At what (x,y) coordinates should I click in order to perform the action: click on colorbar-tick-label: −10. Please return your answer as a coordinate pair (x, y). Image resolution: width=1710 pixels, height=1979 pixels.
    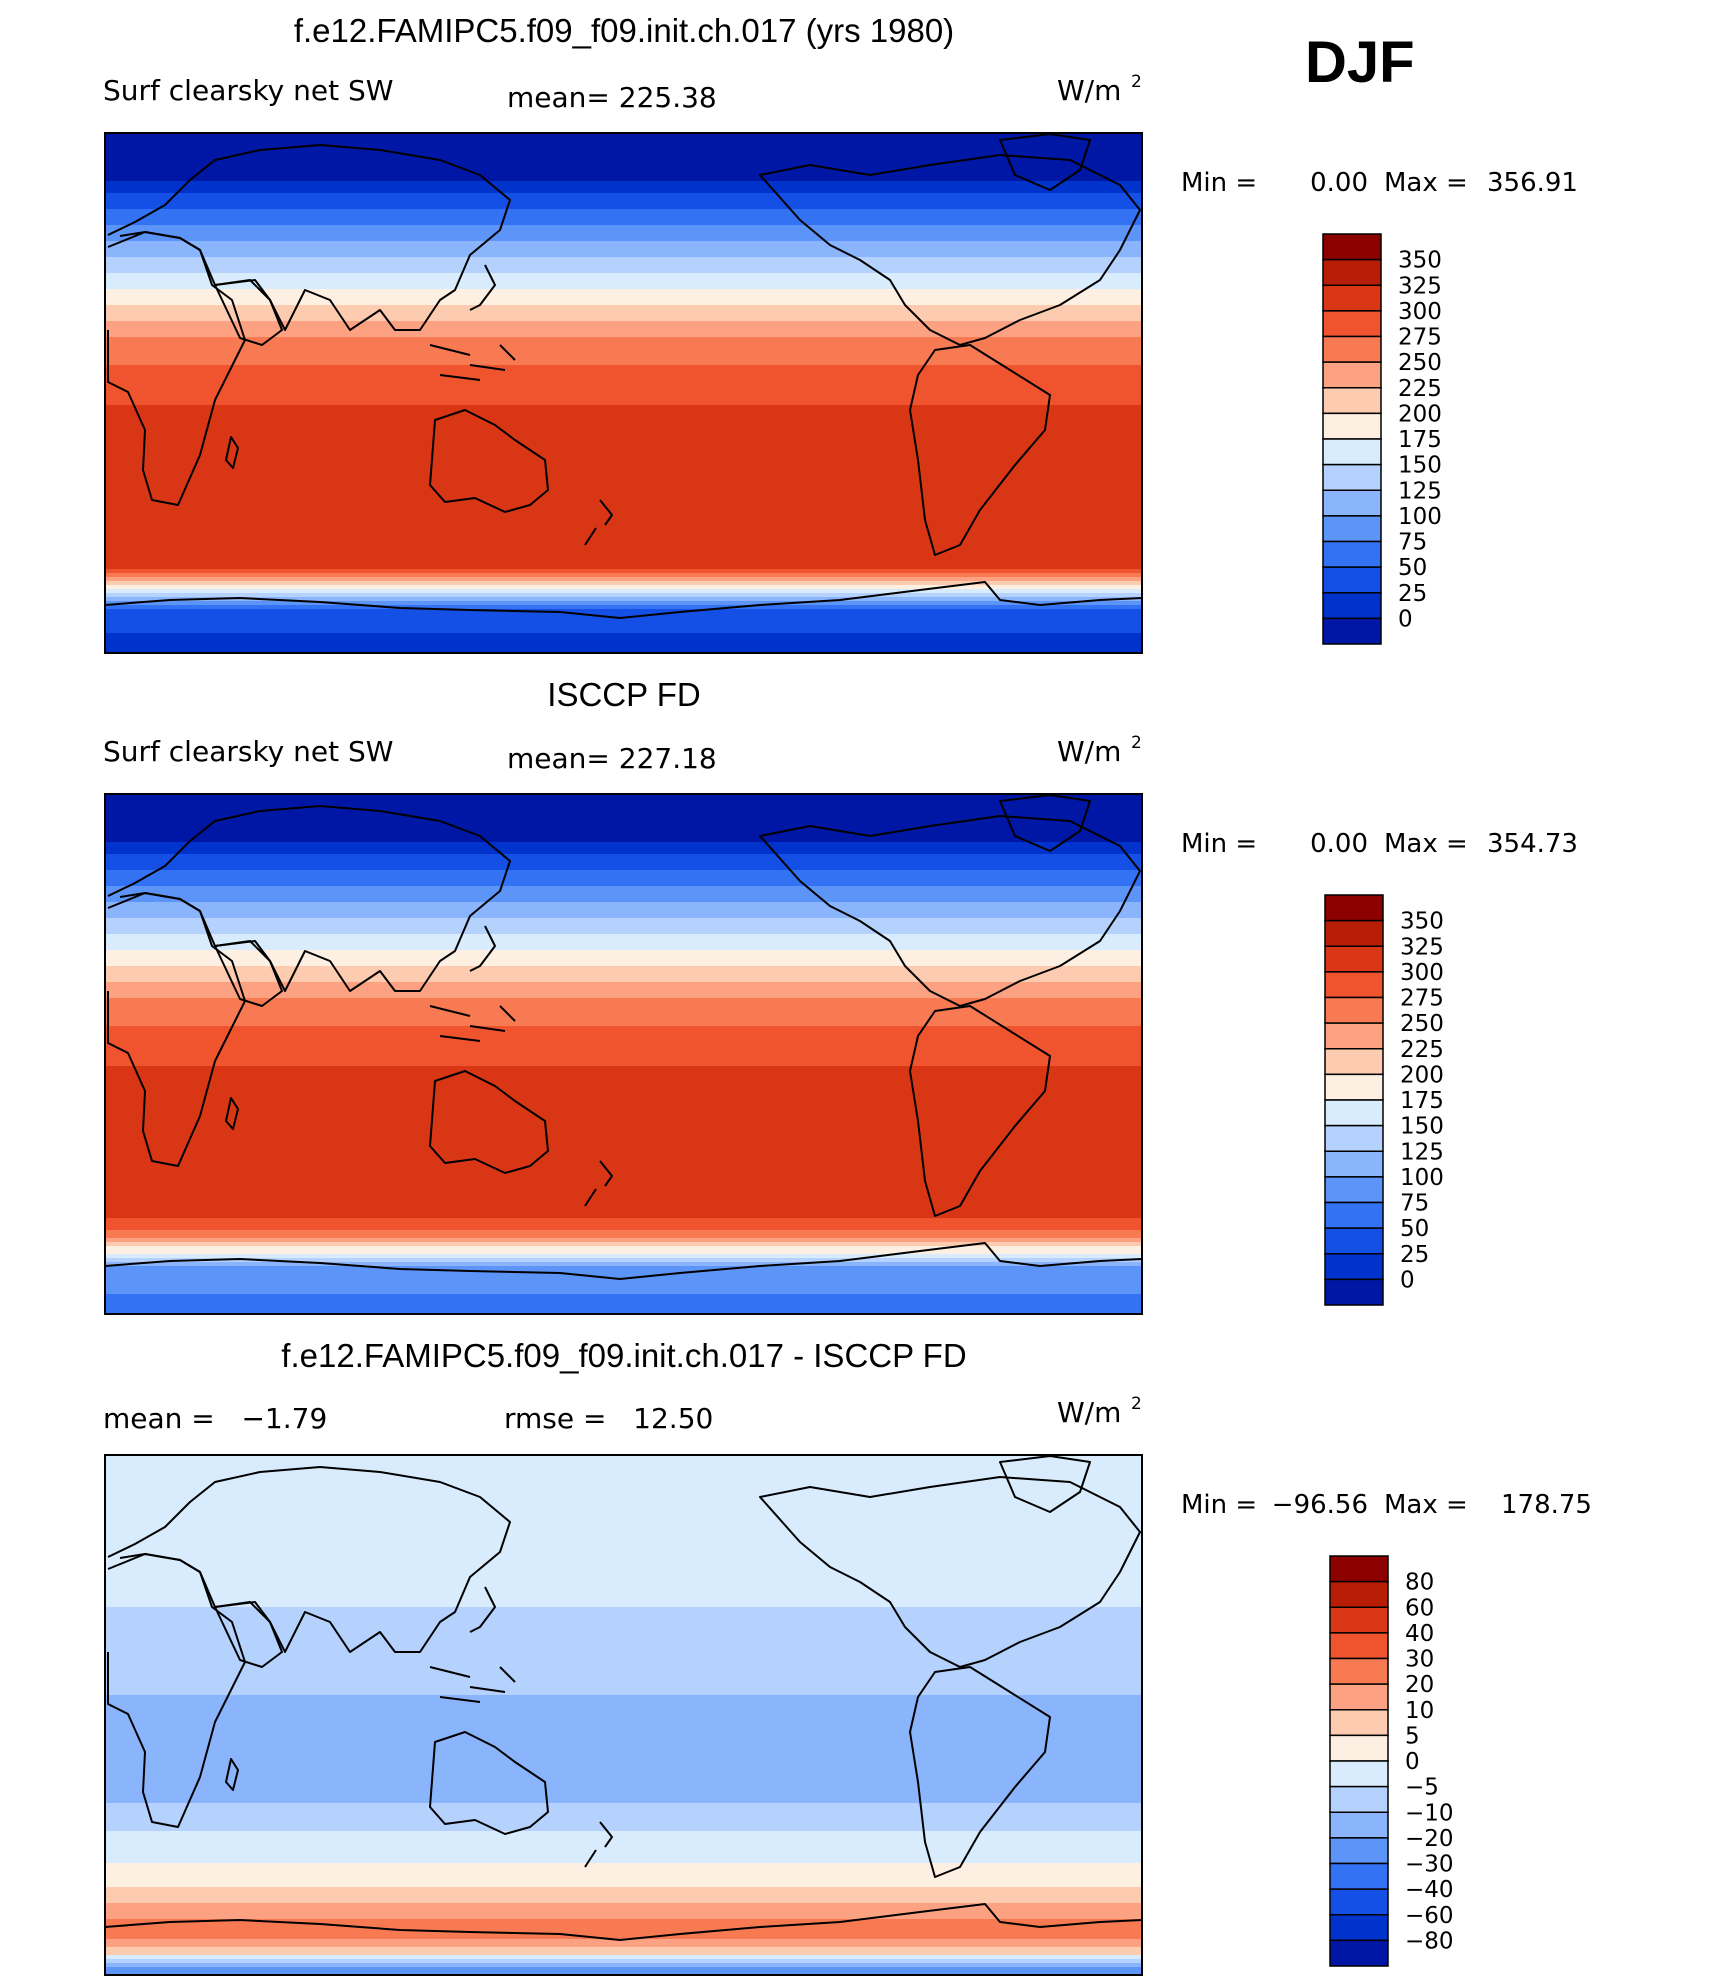
    Looking at the image, I should click on (1429, 1813).